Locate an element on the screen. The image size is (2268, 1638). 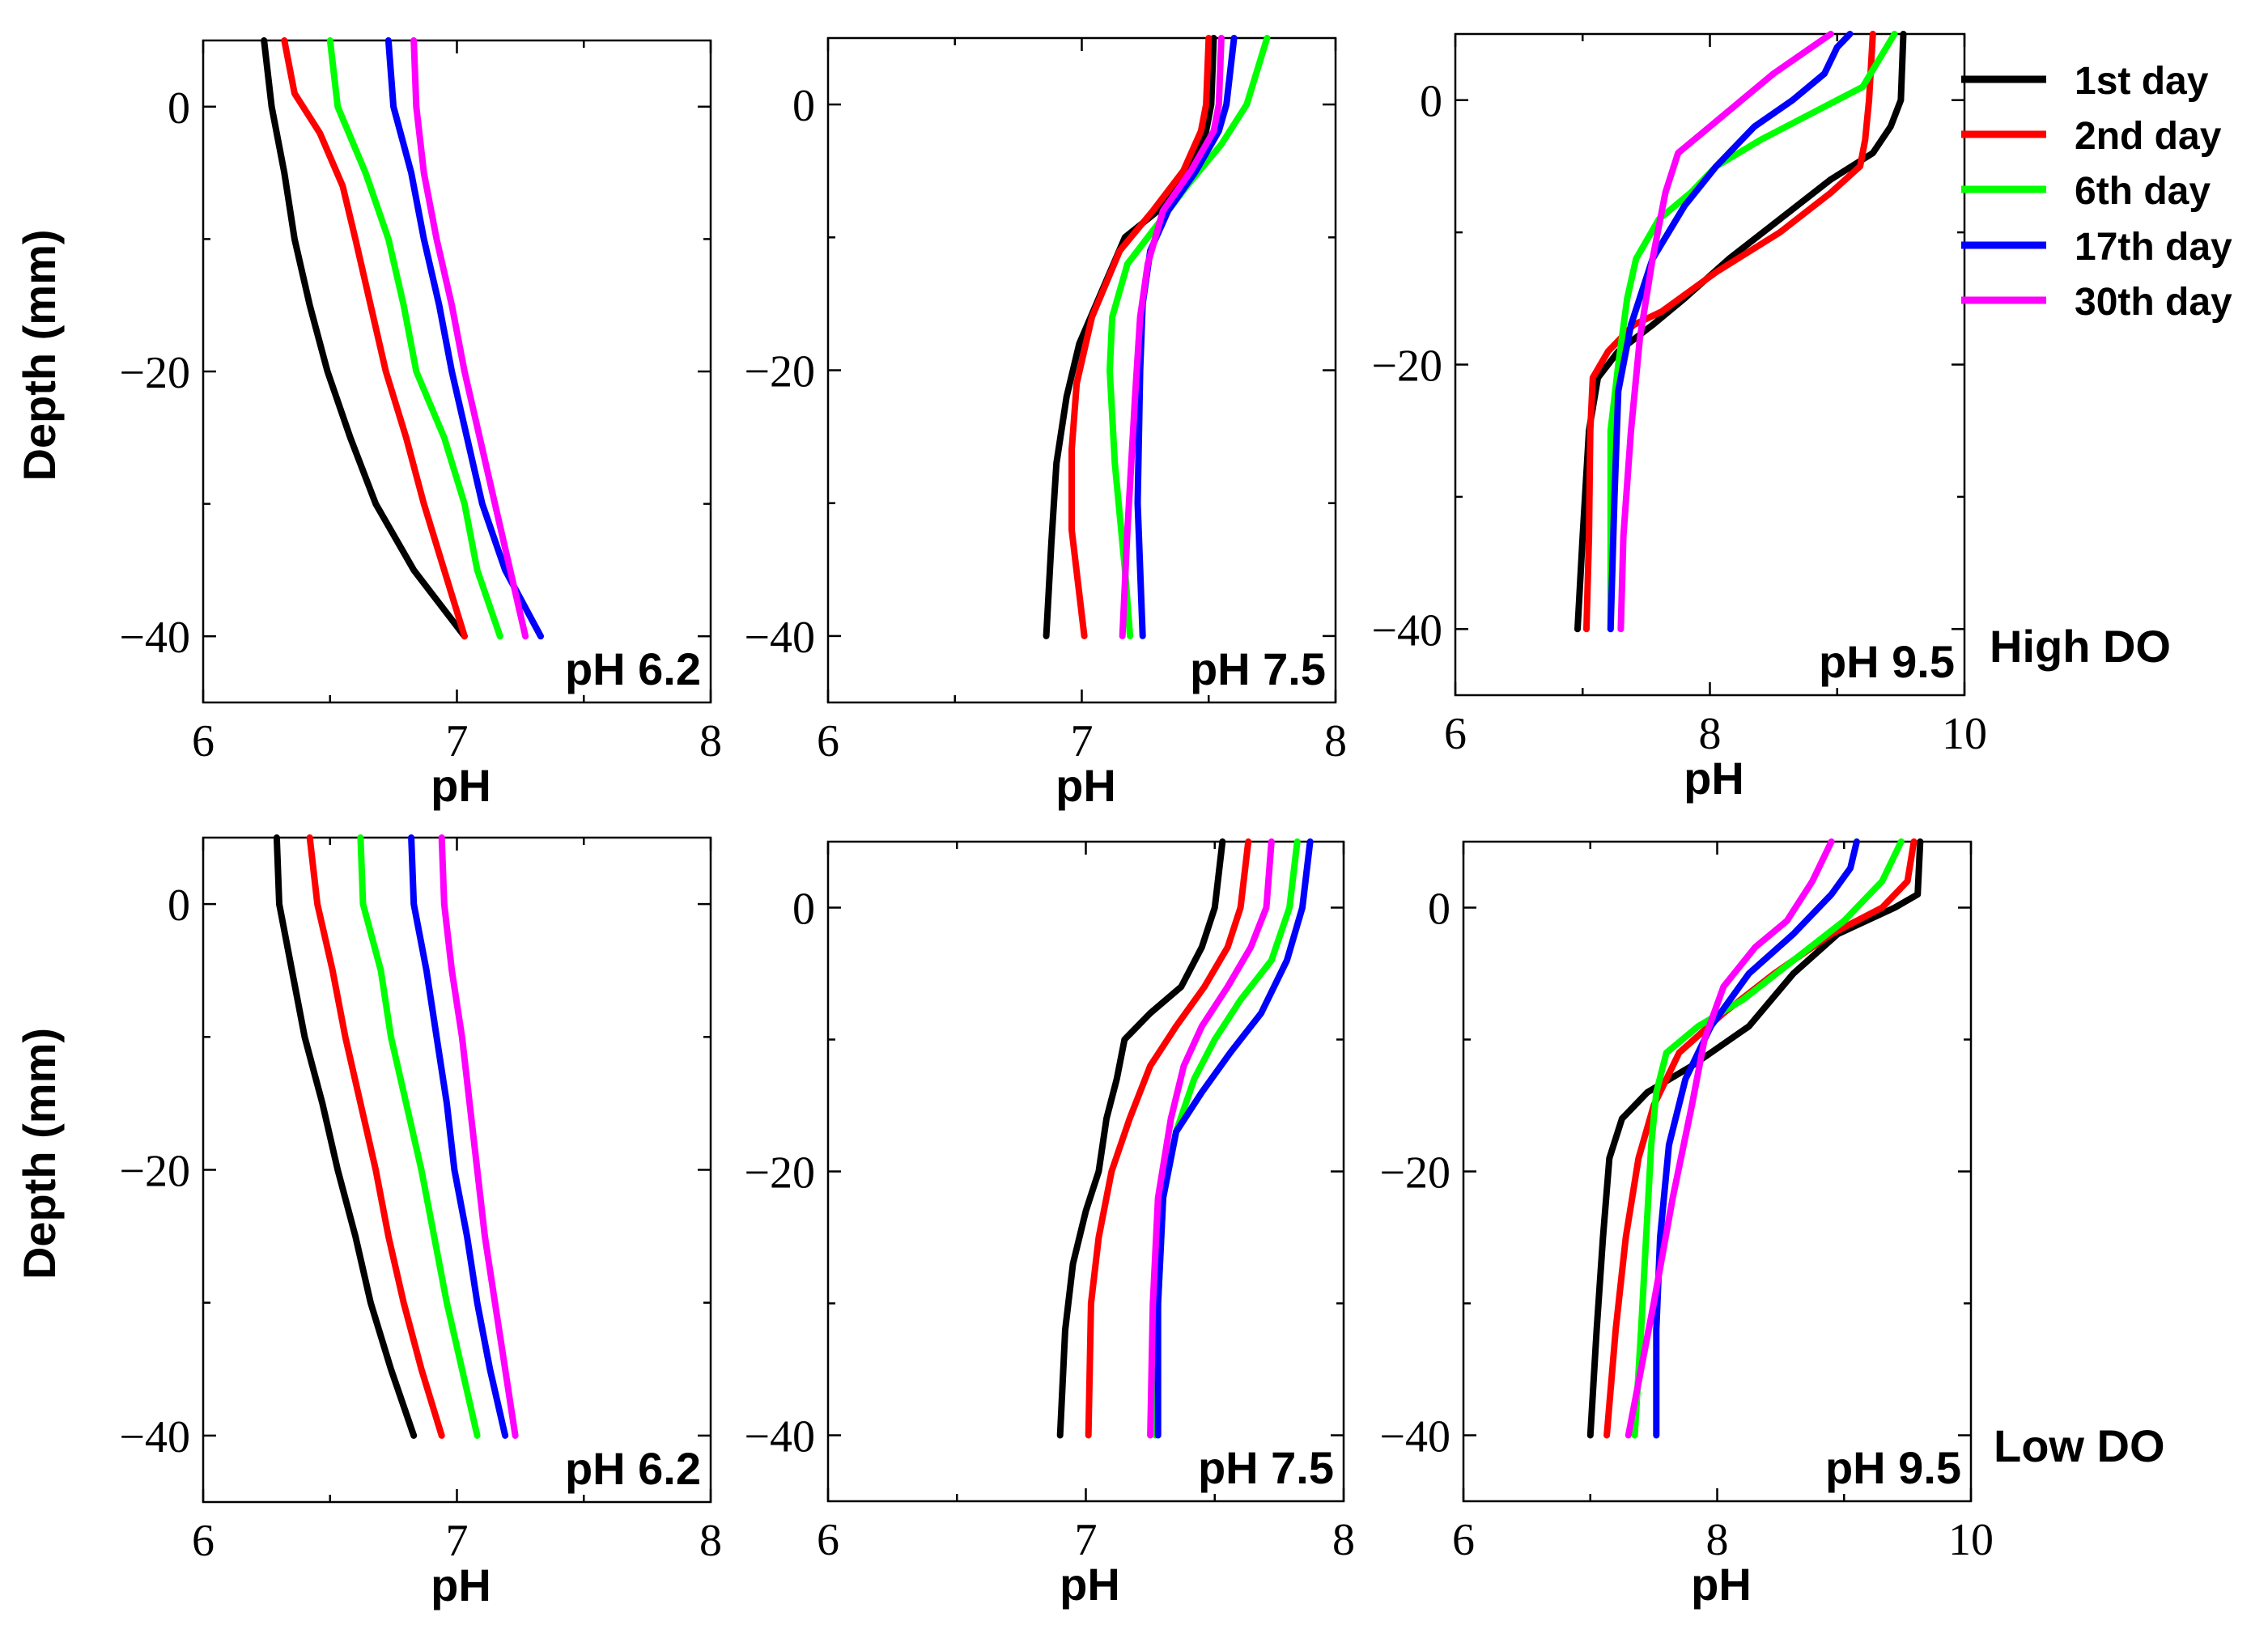
row-label-low-do: Low DO is located at coordinates (2079, 1445).